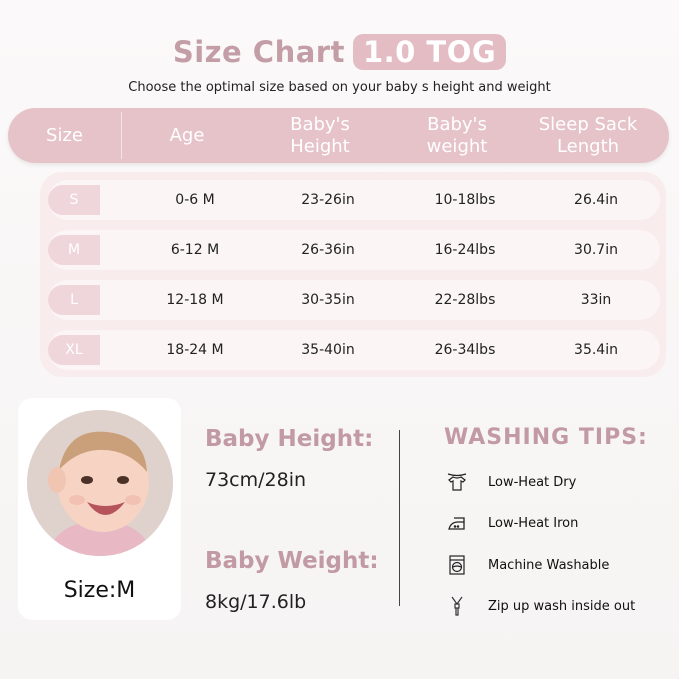 This screenshot has width=679, height=679. Describe the element at coordinates (74, 350) in the screenshot. I see `size-pill: XL` at that location.